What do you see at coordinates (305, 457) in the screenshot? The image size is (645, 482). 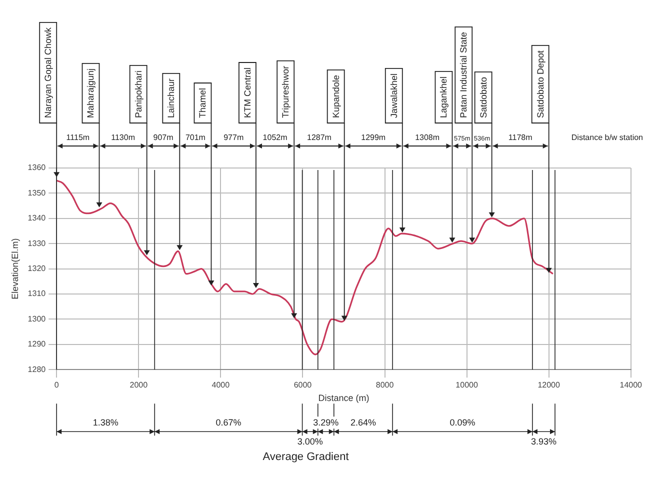 I see `text: Average Gradient` at bounding box center [305, 457].